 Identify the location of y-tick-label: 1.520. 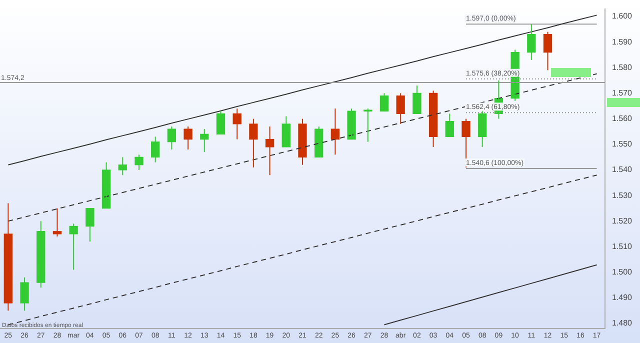
(622, 221).